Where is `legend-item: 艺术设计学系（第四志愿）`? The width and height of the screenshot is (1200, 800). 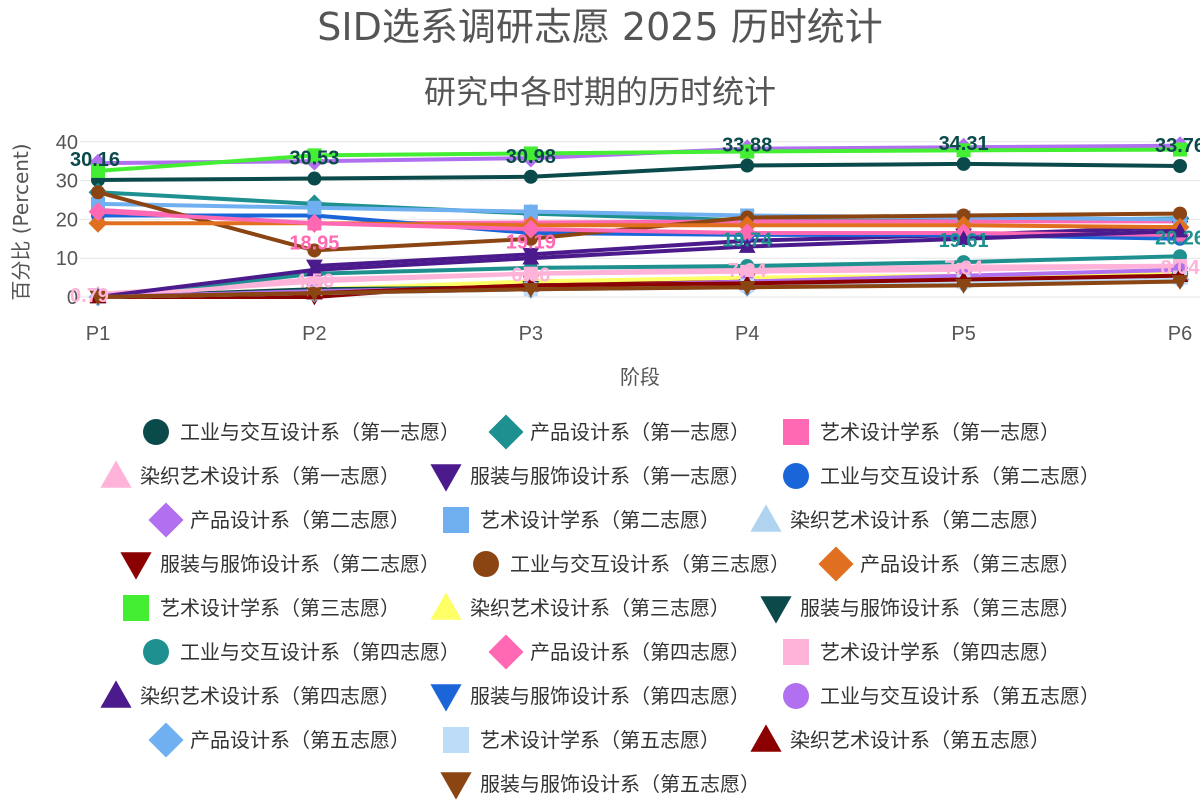
legend-item: 艺术设计学系（第四志愿） is located at coordinates (921, 652).